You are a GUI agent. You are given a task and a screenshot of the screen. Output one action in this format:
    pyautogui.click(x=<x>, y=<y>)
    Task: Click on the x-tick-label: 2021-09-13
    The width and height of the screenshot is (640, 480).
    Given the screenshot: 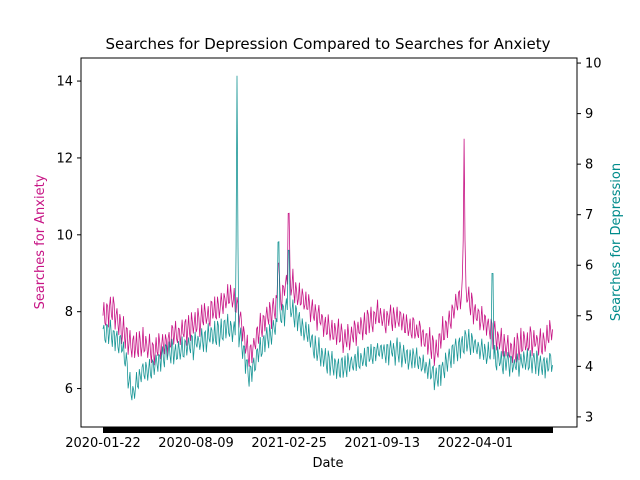 What is the action you would take?
    pyautogui.click(x=382, y=443)
    